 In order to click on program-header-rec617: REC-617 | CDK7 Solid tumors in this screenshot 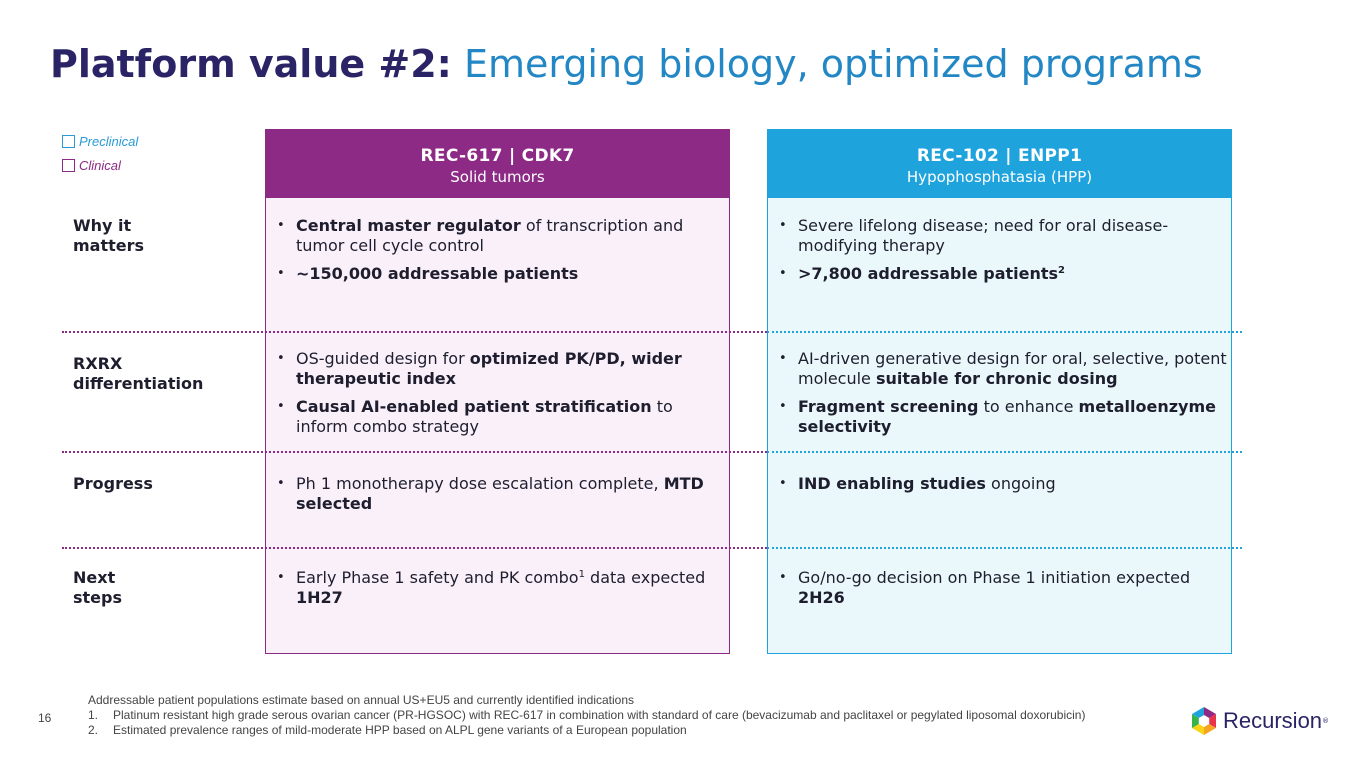, I will do `click(497, 164)`.